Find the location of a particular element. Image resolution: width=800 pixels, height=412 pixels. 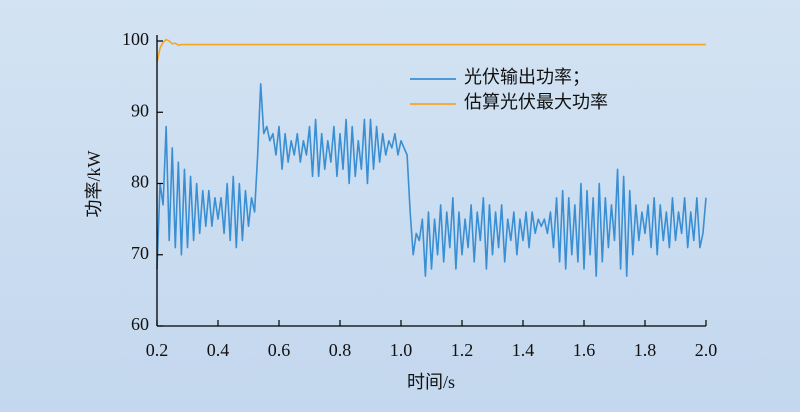

x-tick-label: 2.0 is located at coordinates (706, 350).